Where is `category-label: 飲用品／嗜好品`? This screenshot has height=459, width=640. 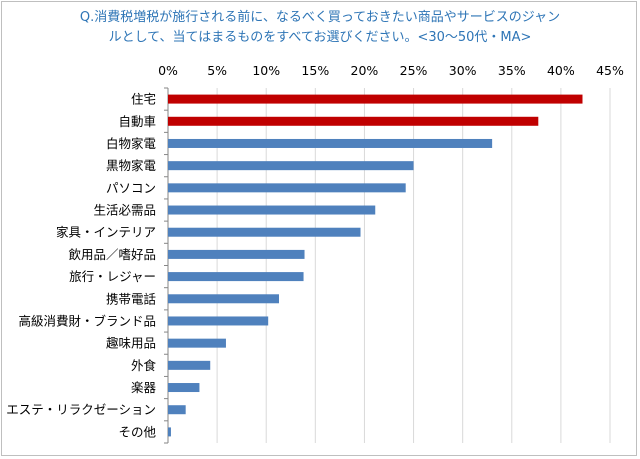
category-label: 飲用品／嗜好品 is located at coordinates (112, 254).